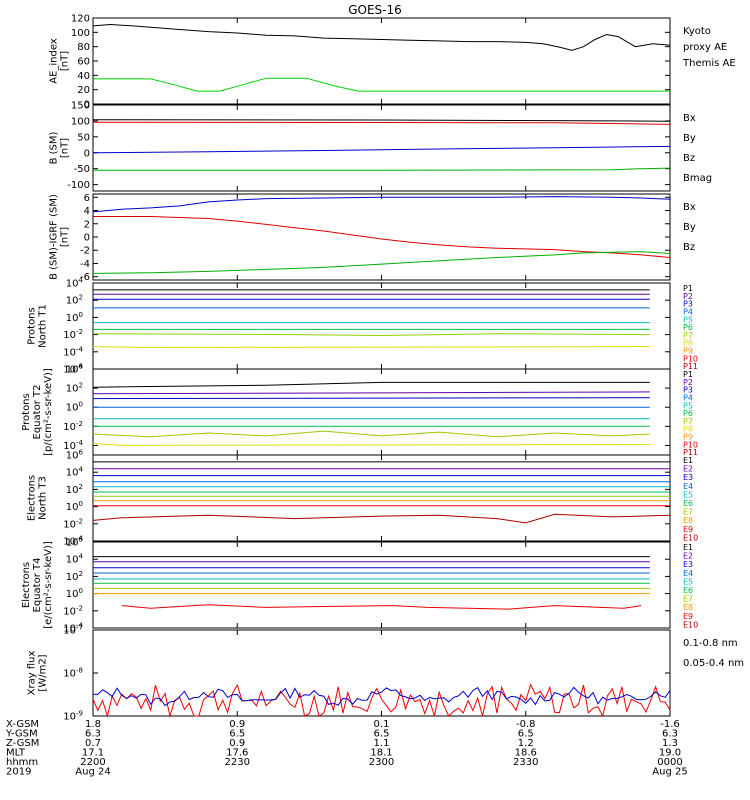 This screenshot has width=750, height=800. I want to click on y-tick-label: 20, so click(83, 90).